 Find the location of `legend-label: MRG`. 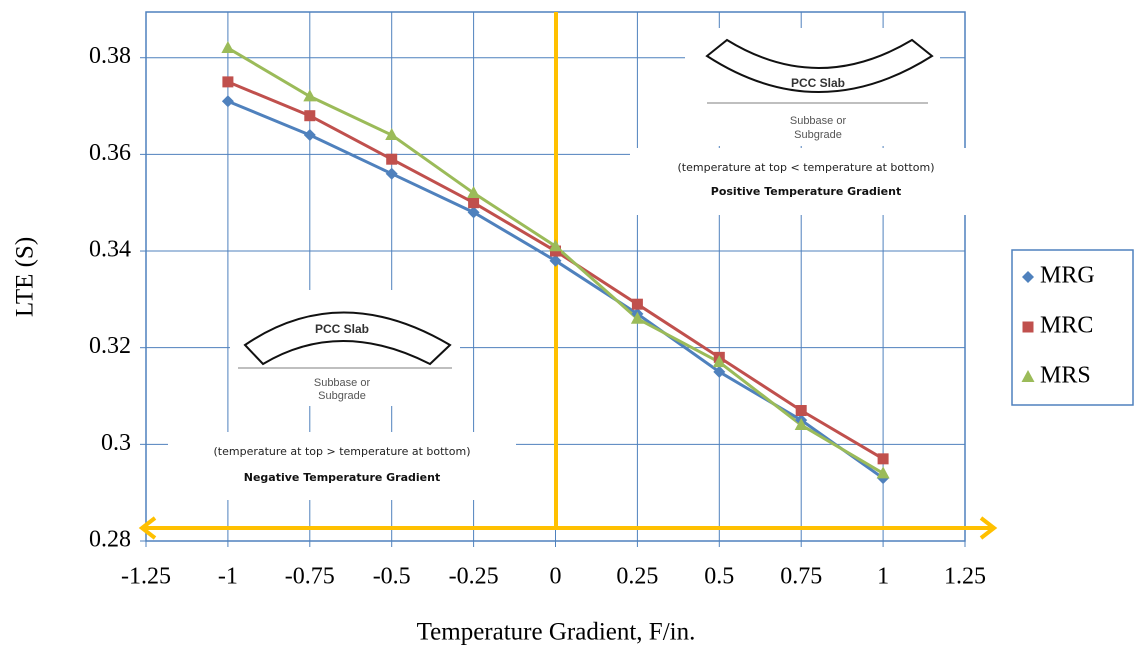

legend-label: MRG is located at coordinates (1067, 276).